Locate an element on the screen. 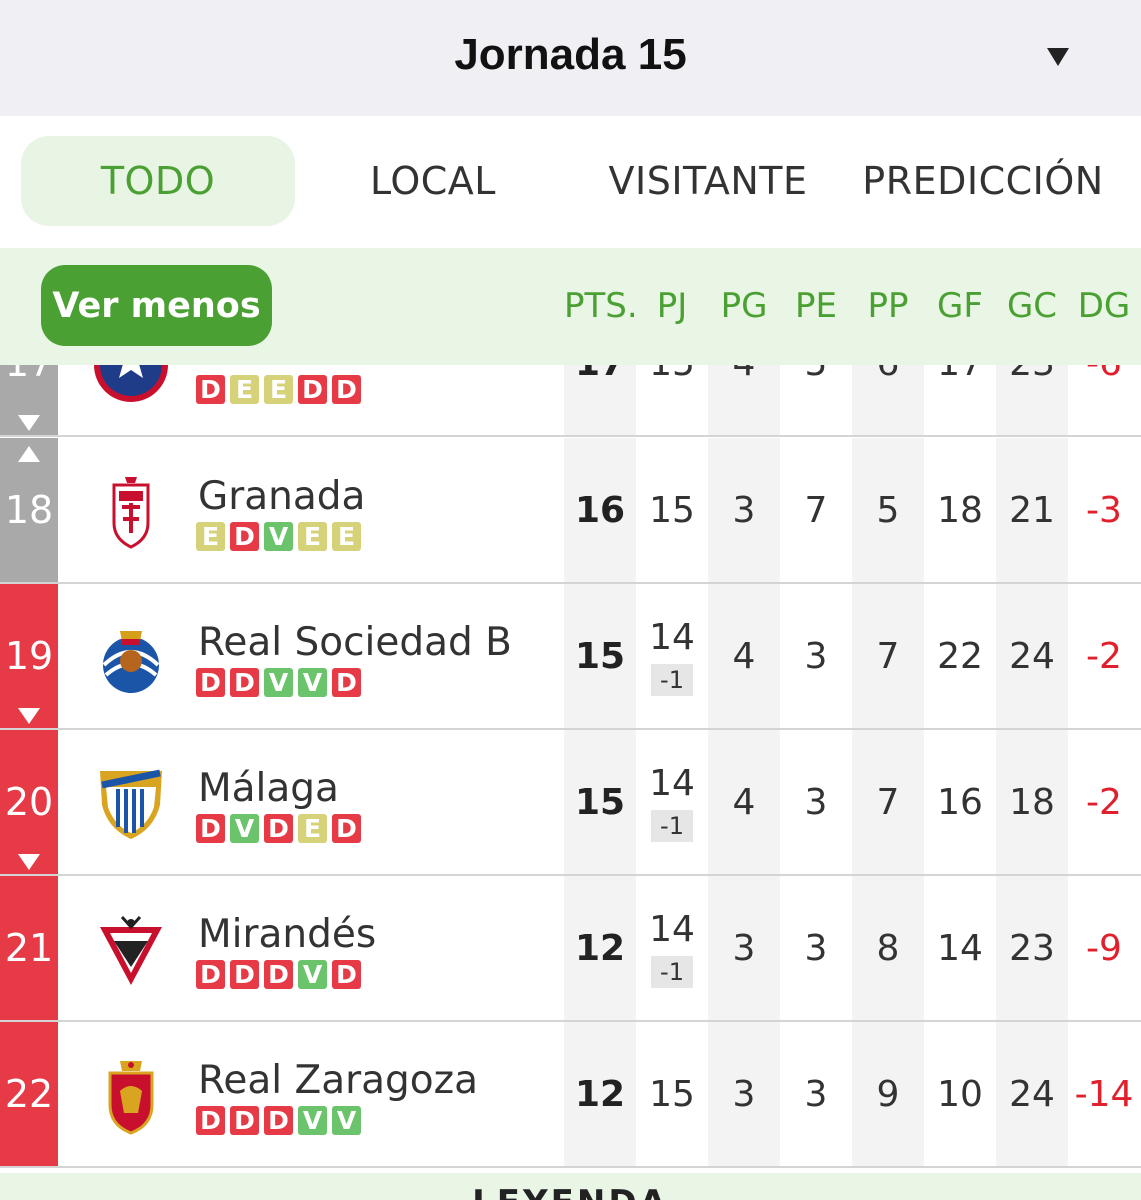 Image resolution: width=1141 pixels, height=1200 pixels. table-row: 21 Mirandés D D D V D 12 14 -1 3 3 8 14 is located at coordinates (570, 949).